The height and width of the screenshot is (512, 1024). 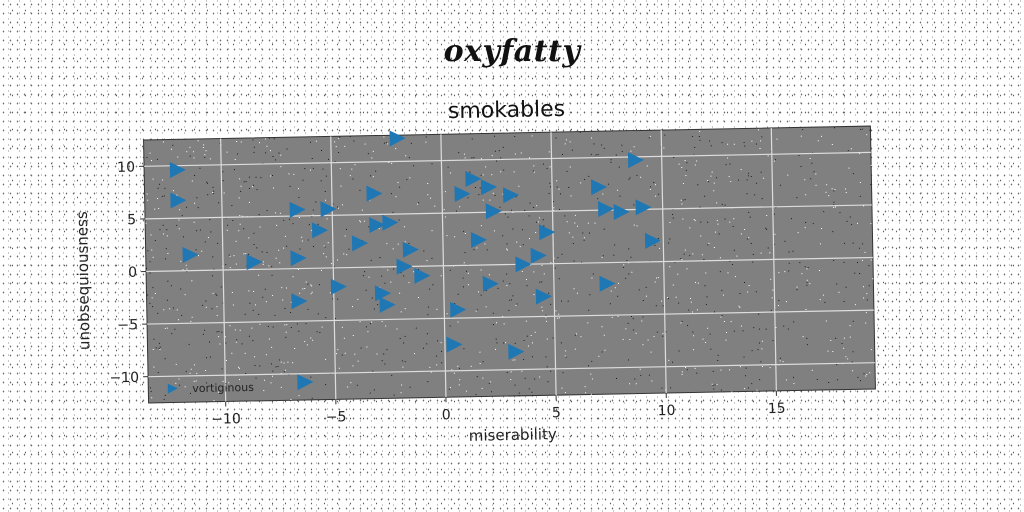 What do you see at coordinates (226, 419) in the screenshot?
I see `x-tick-label: −10` at bounding box center [226, 419].